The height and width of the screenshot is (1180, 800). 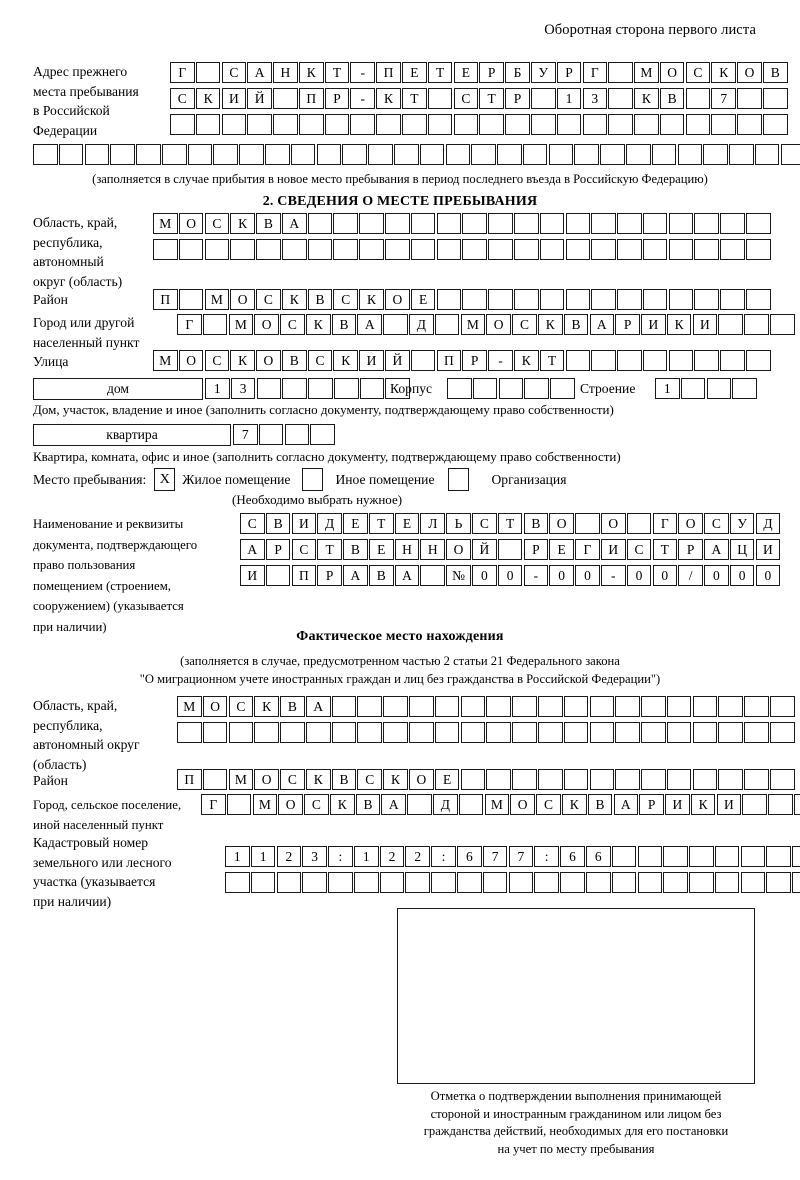 What do you see at coordinates (344, 324) in the screenshot?
I see `section2-city-row-cell-7: В` at bounding box center [344, 324].